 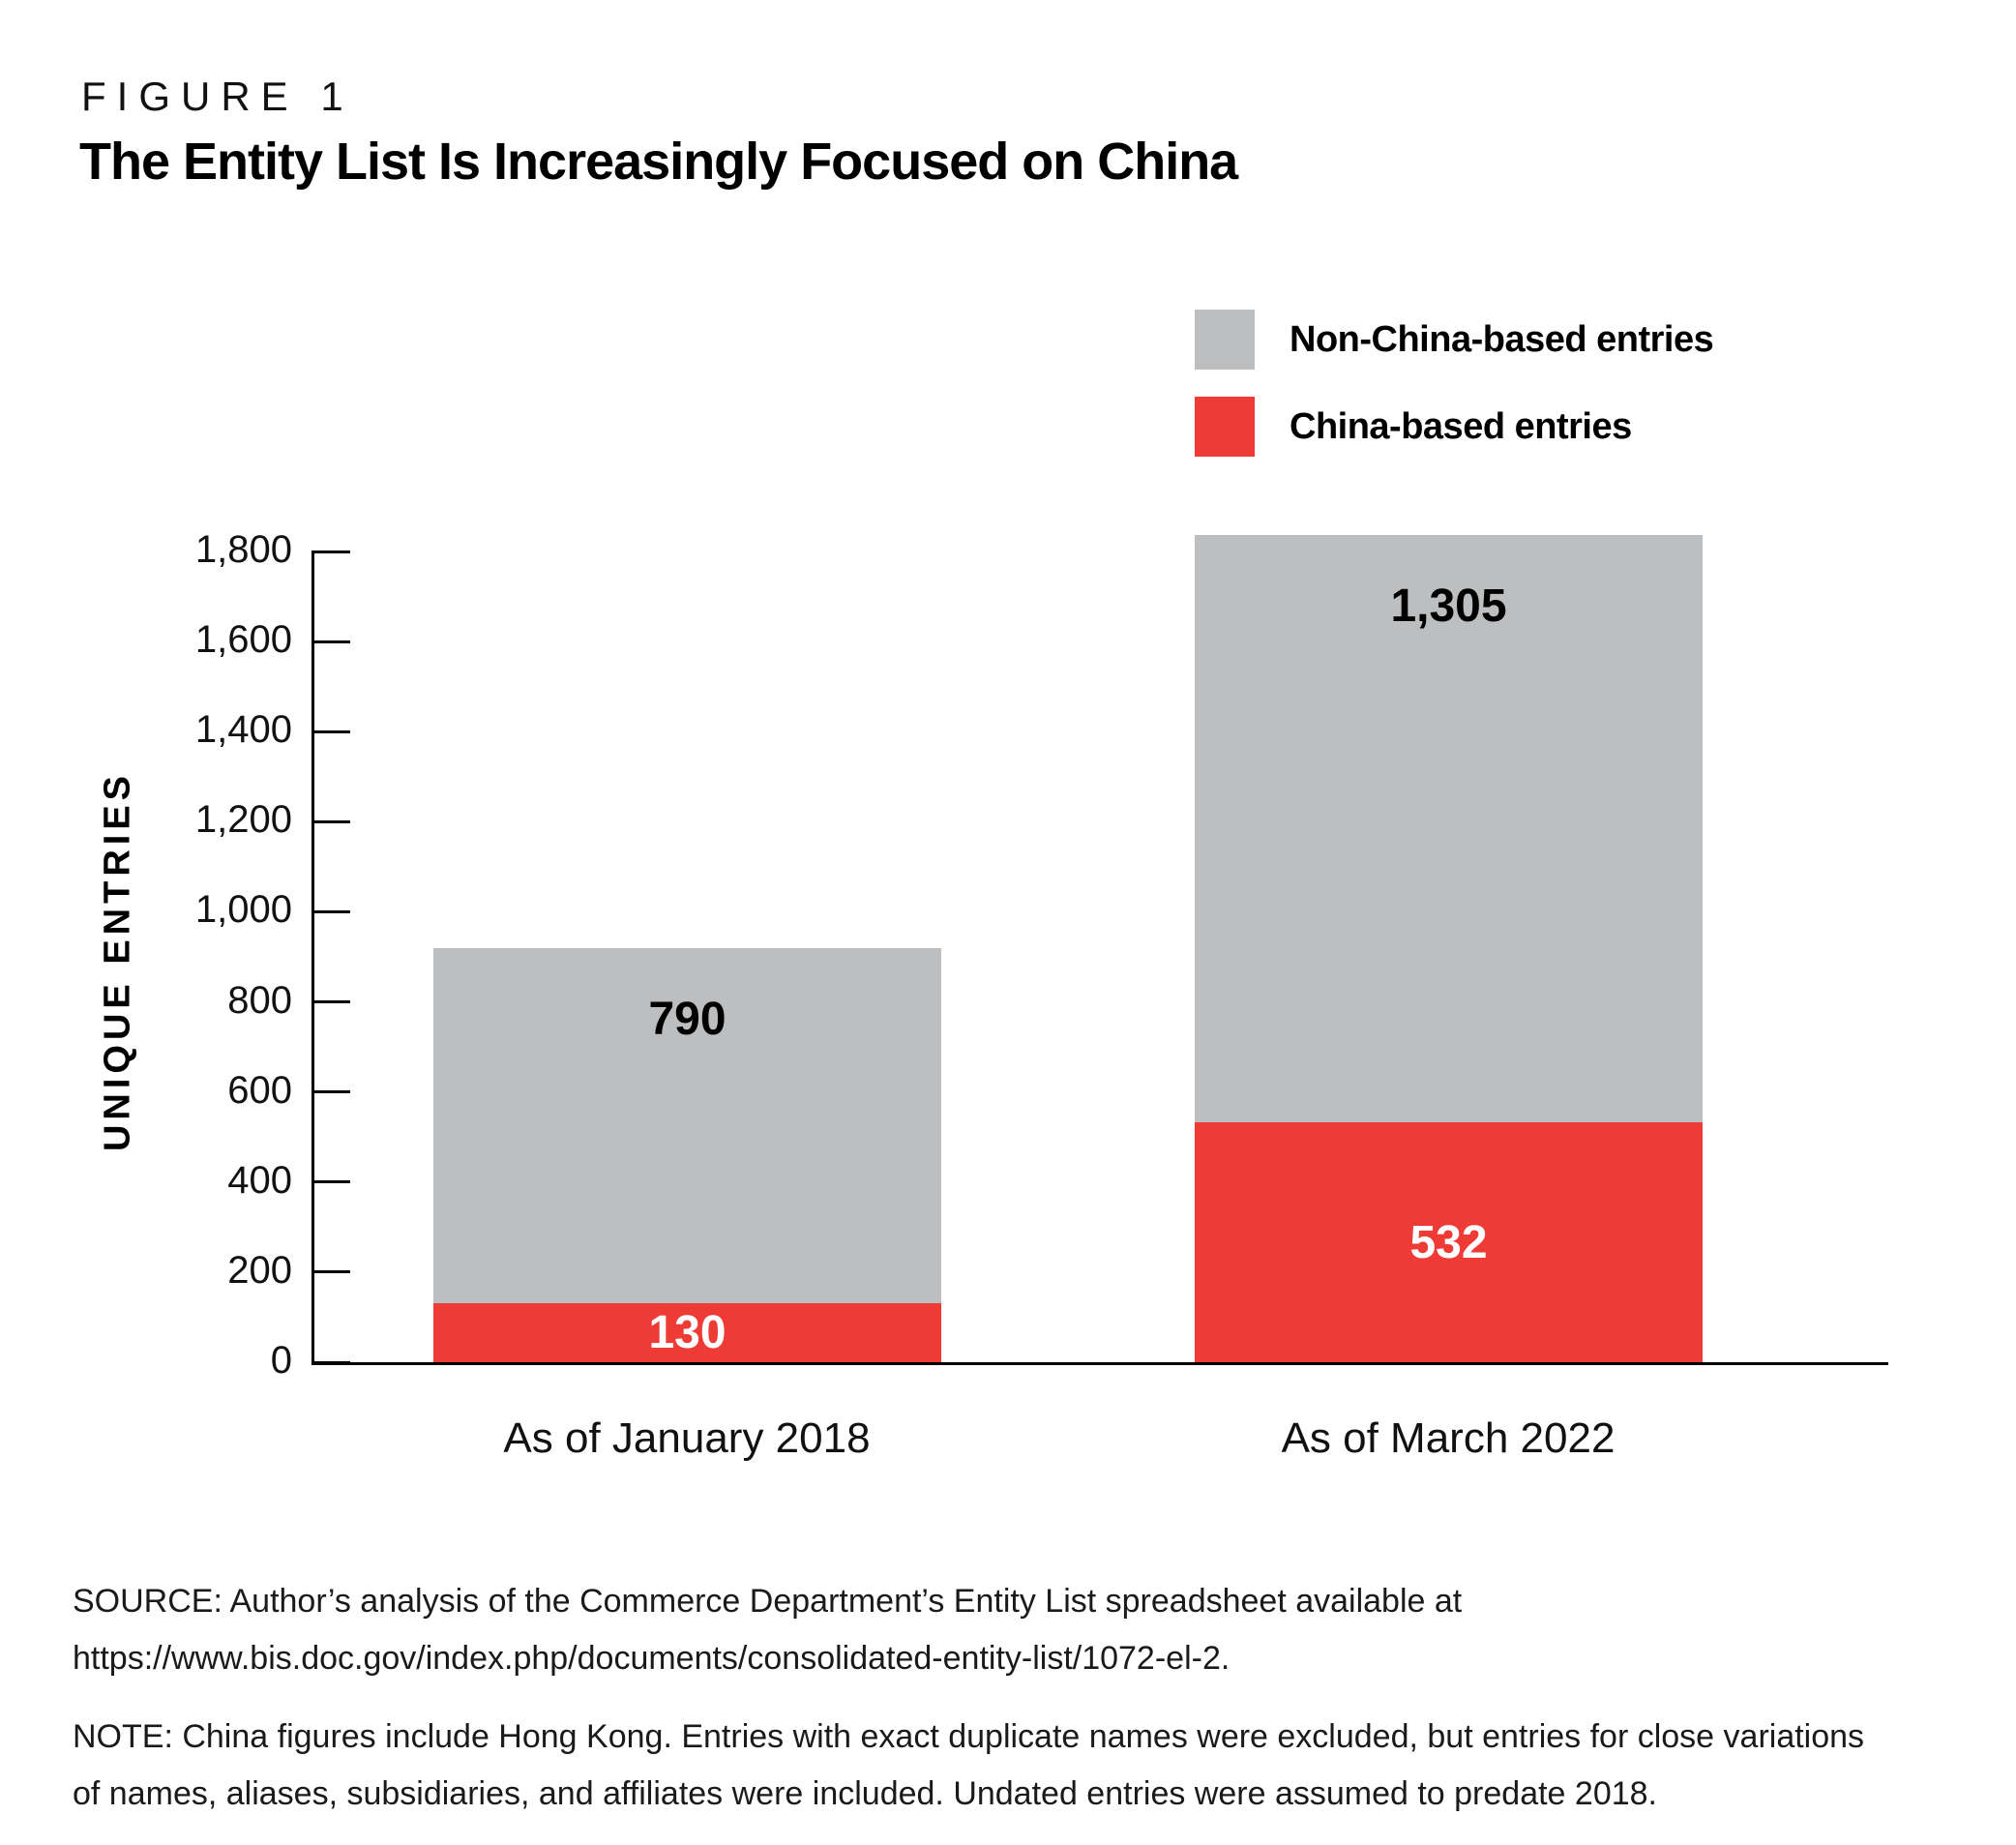 What do you see at coordinates (1225, 340) in the screenshot?
I see `non-china-swatch-icon` at bounding box center [1225, 340].